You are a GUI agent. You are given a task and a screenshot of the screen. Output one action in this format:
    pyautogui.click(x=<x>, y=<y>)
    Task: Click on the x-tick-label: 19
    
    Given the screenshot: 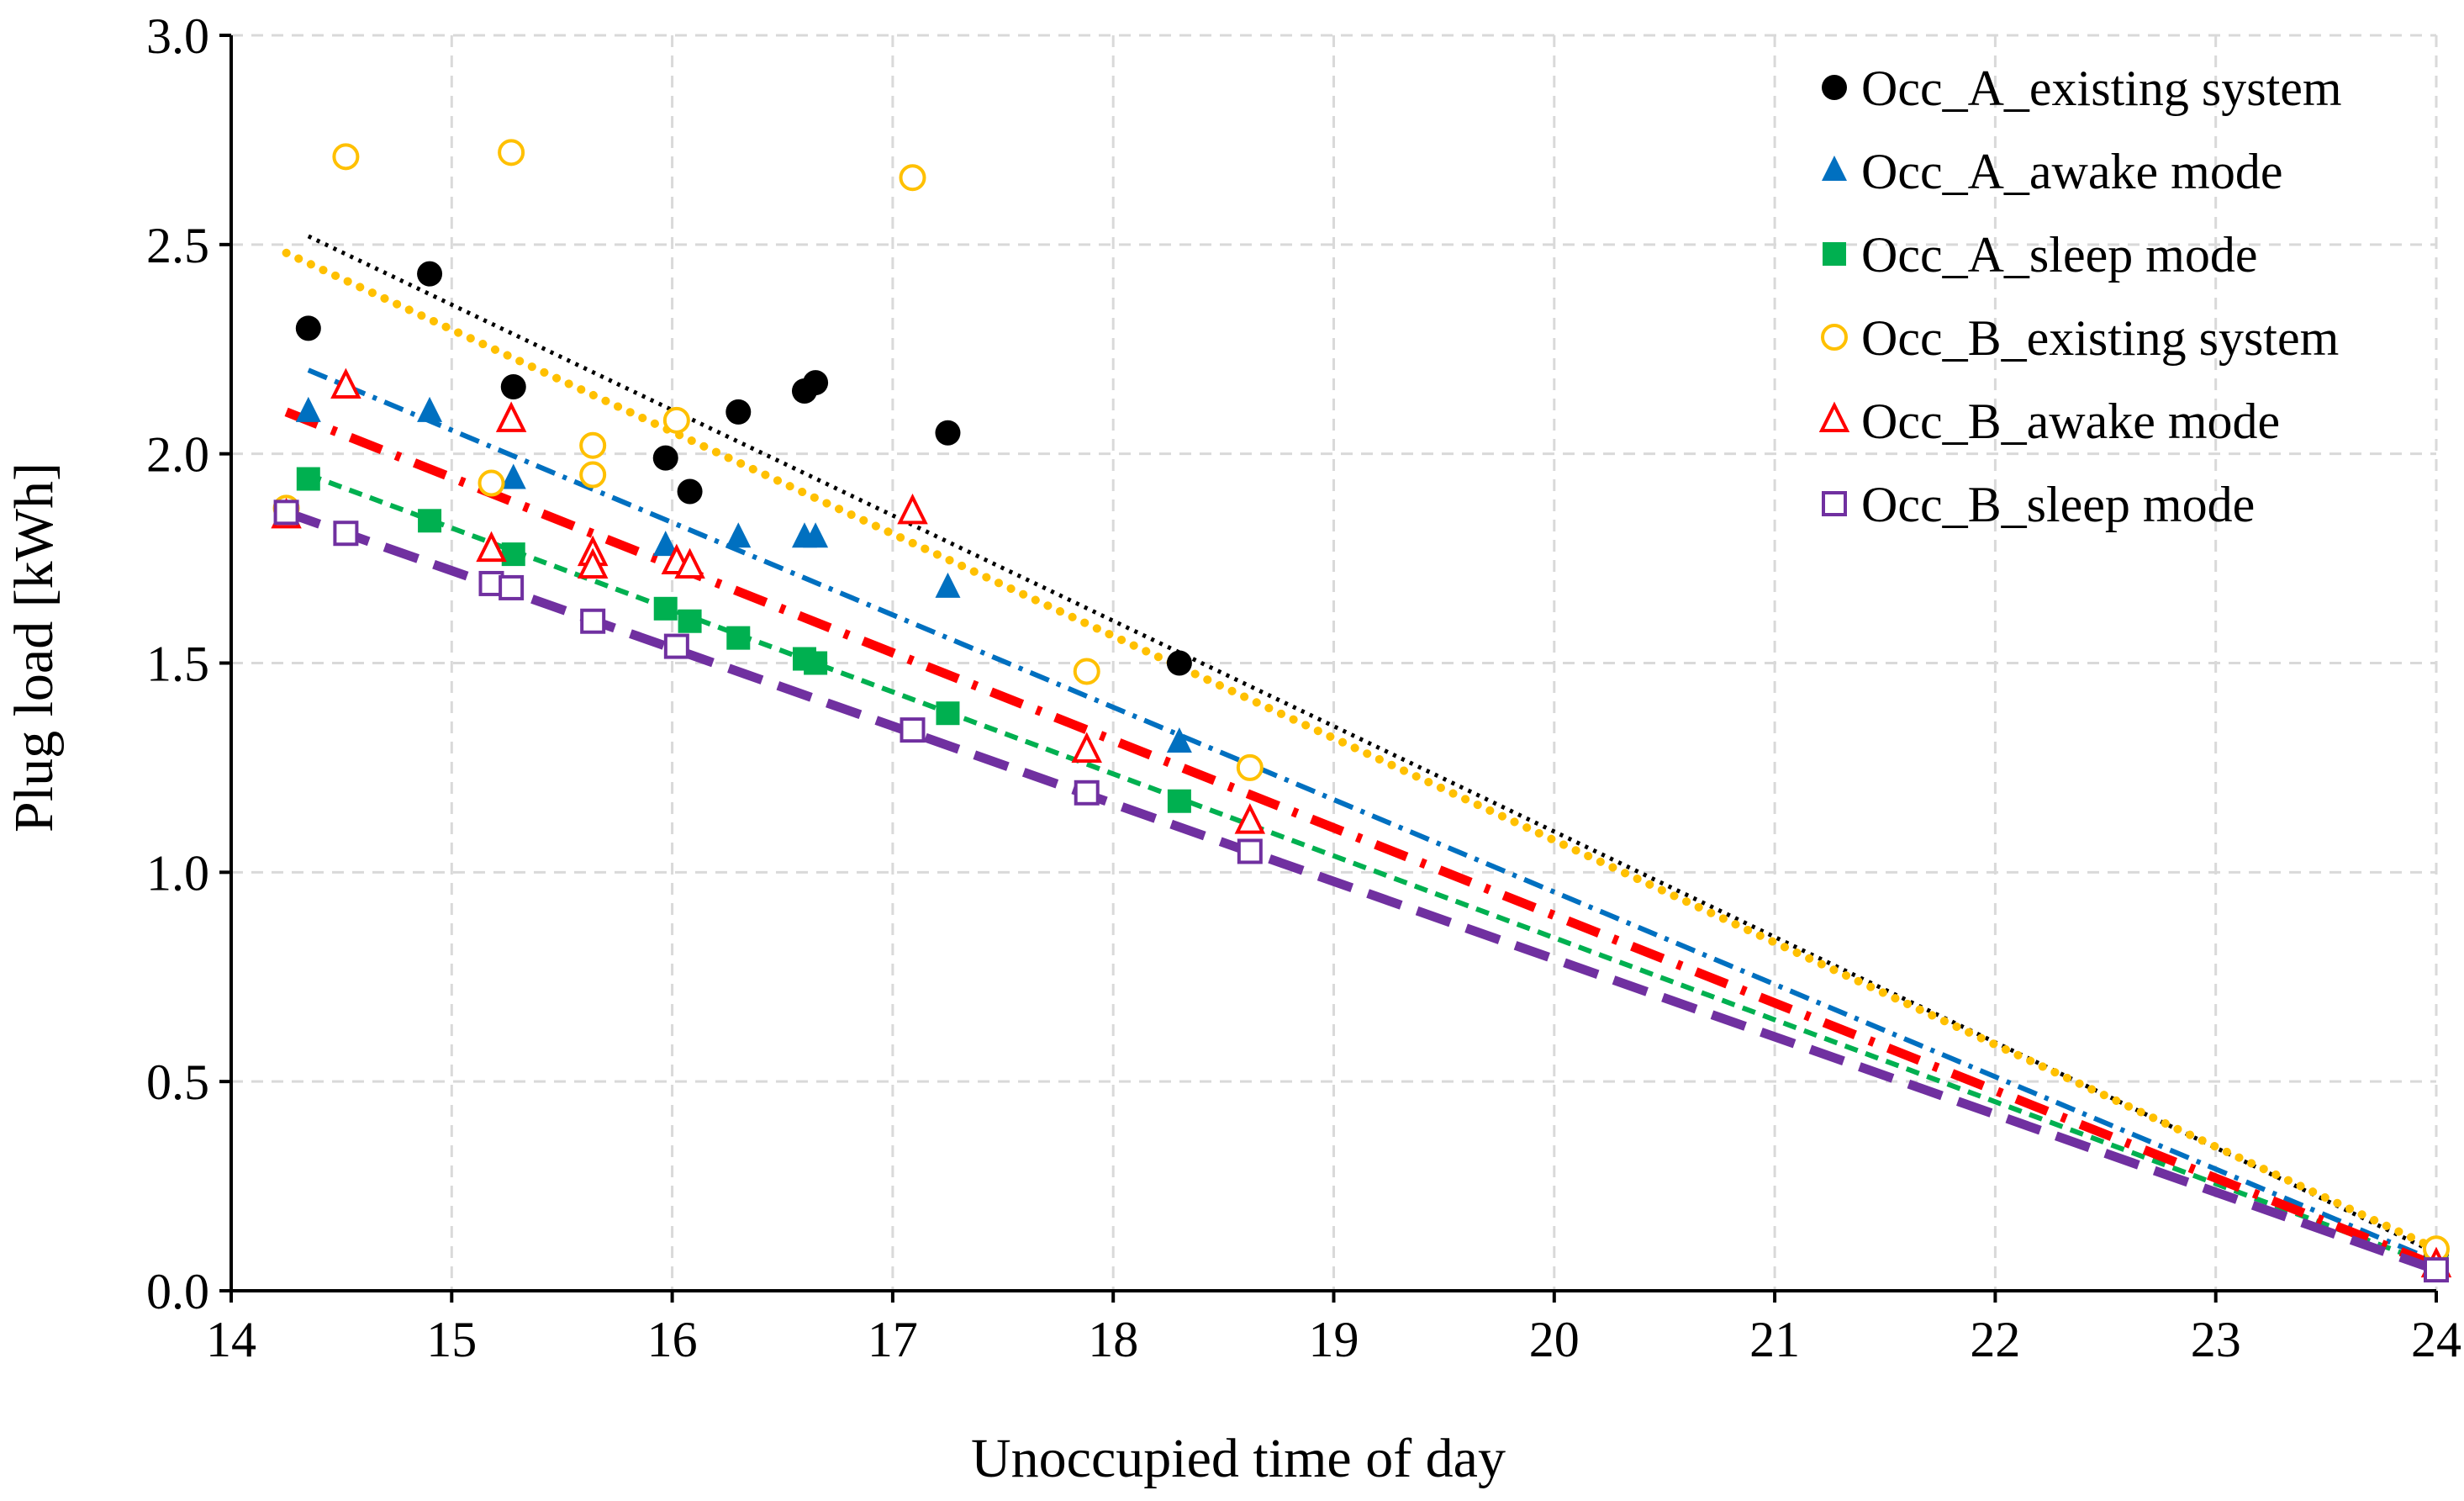 What is the action you would take?
    pyautogui.click(x=1334, y=1339)
    